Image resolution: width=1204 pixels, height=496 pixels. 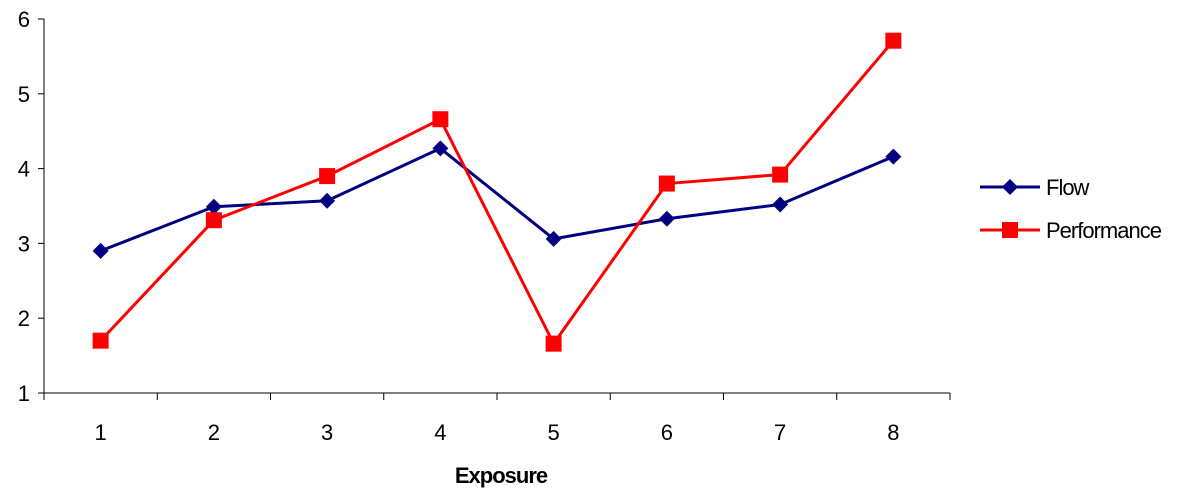 I want to click on y-tick-label: 4, so click(x=24, y=169).